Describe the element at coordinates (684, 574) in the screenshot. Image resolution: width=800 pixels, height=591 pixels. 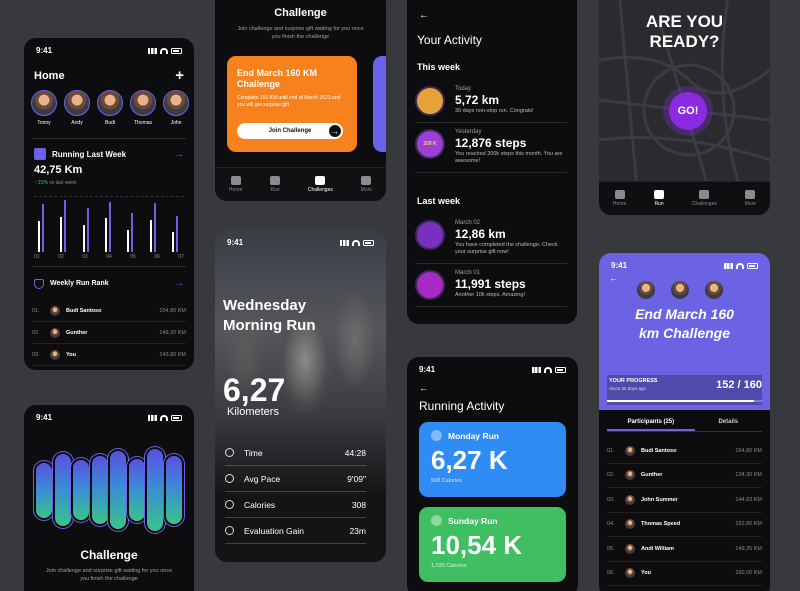
I see `participant-row: 06. You 160,00 KM` at that location.